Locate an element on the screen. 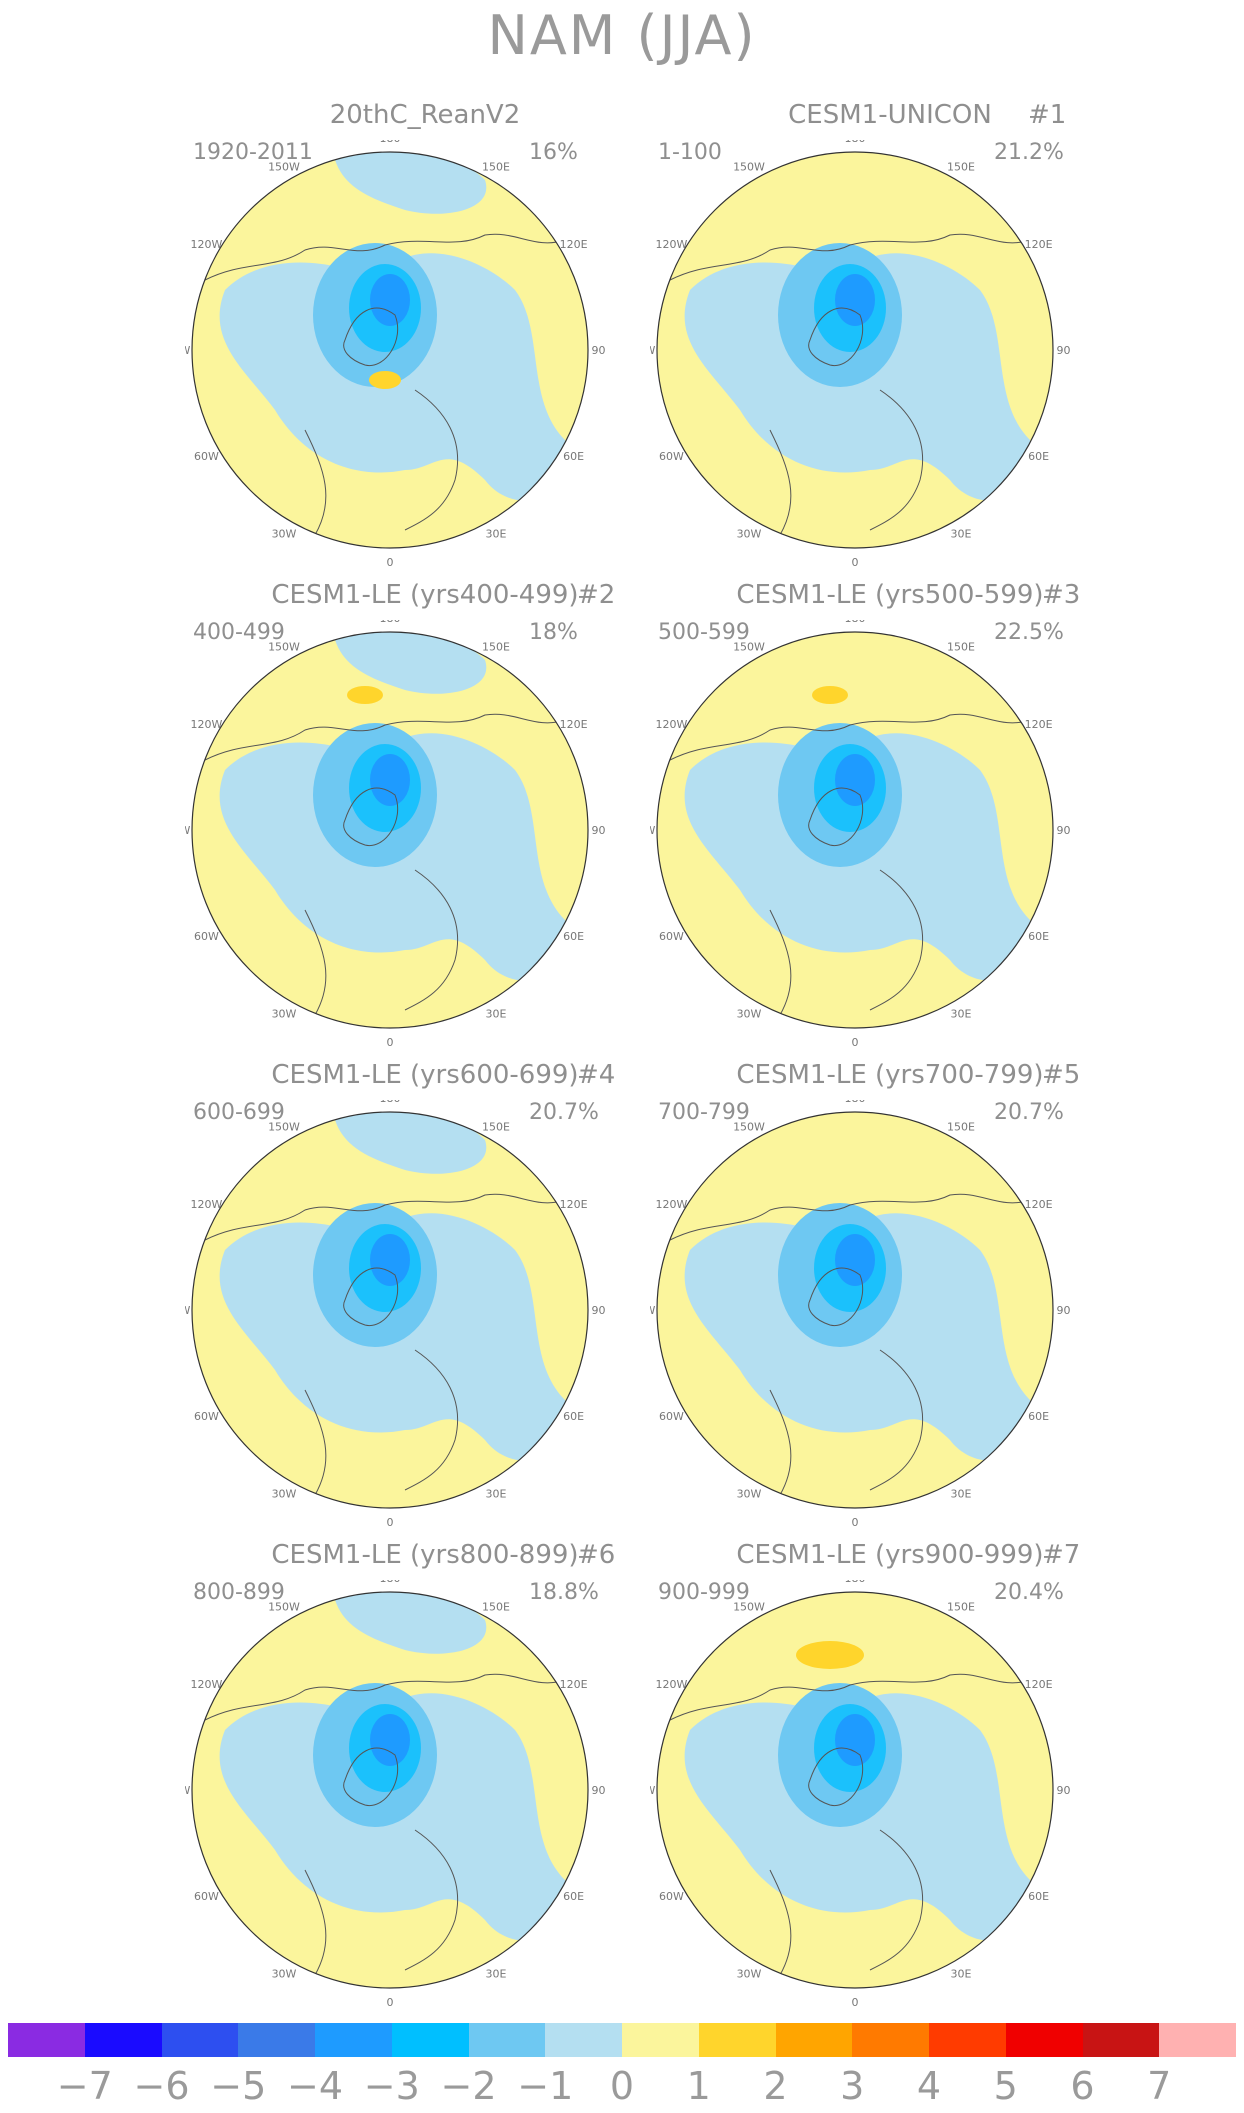 The width and height of the screenshot is (1244, 2113). panel-percent: 20.7% is located at coordinates (564, 1112).